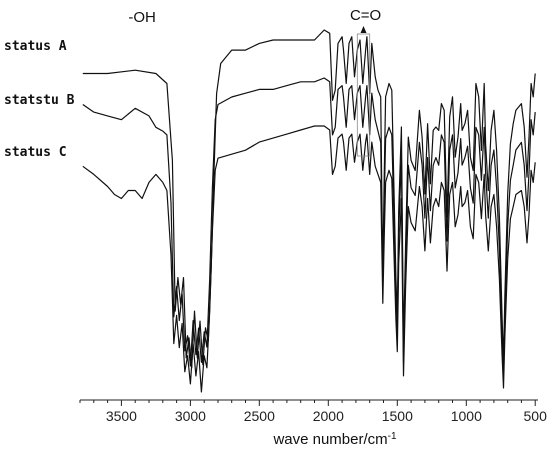 This screenshot has height=456, width=550. What do you see at coordinates (142, 17) in the screenshot?
I see `annotation-1: -OH` at bounding box center [142, 17].